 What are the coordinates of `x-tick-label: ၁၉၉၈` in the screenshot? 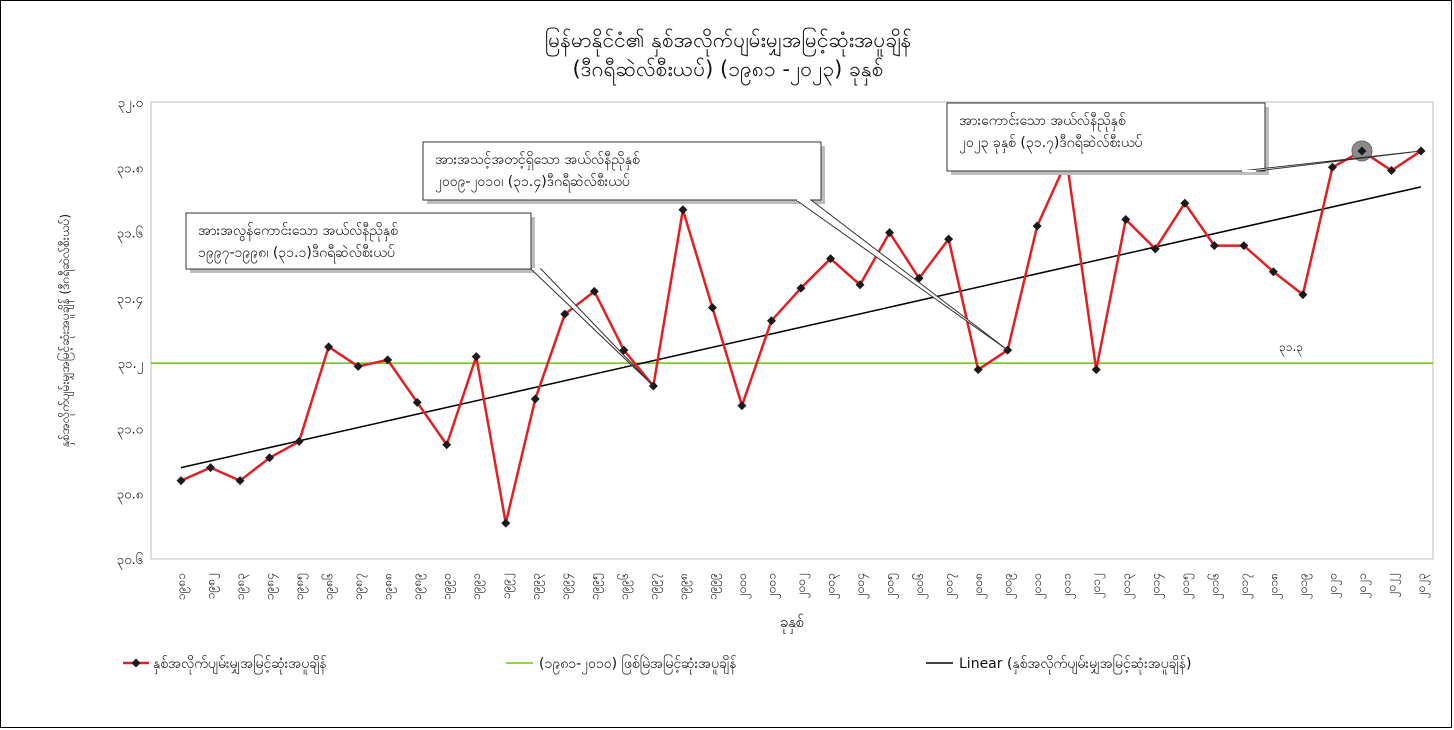 It's located at (684, 586).